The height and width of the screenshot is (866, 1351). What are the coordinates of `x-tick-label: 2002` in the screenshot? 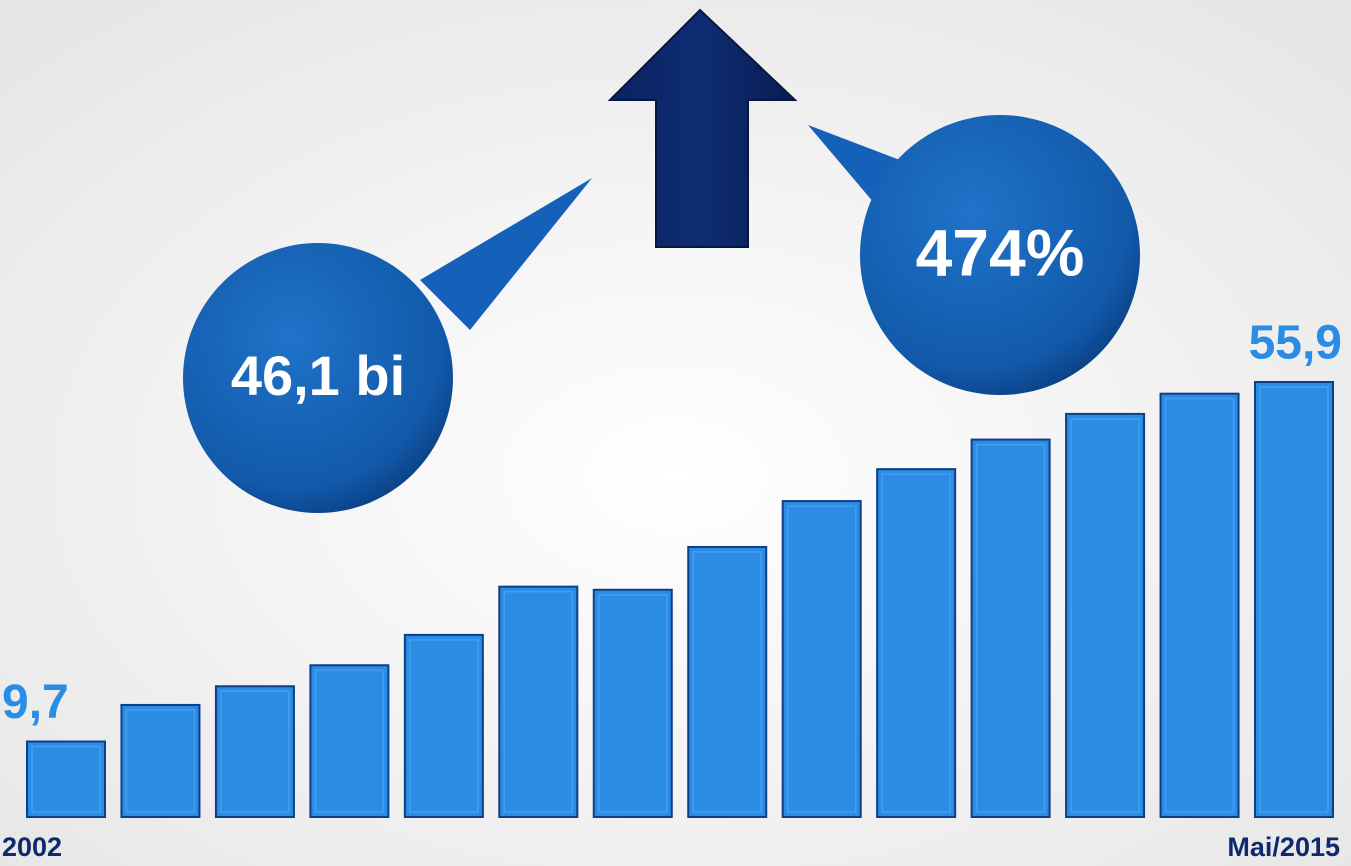 It's located at (32, 847).